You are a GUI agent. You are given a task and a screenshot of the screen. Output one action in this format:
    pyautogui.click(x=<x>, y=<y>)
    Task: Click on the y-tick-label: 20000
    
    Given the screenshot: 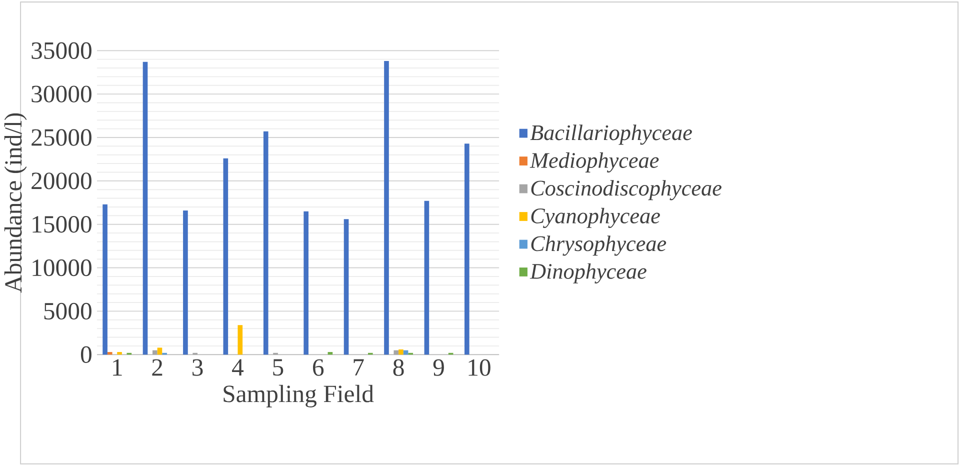 What is the action you would take?
    pyautogui.click(x=62, y=181)
    